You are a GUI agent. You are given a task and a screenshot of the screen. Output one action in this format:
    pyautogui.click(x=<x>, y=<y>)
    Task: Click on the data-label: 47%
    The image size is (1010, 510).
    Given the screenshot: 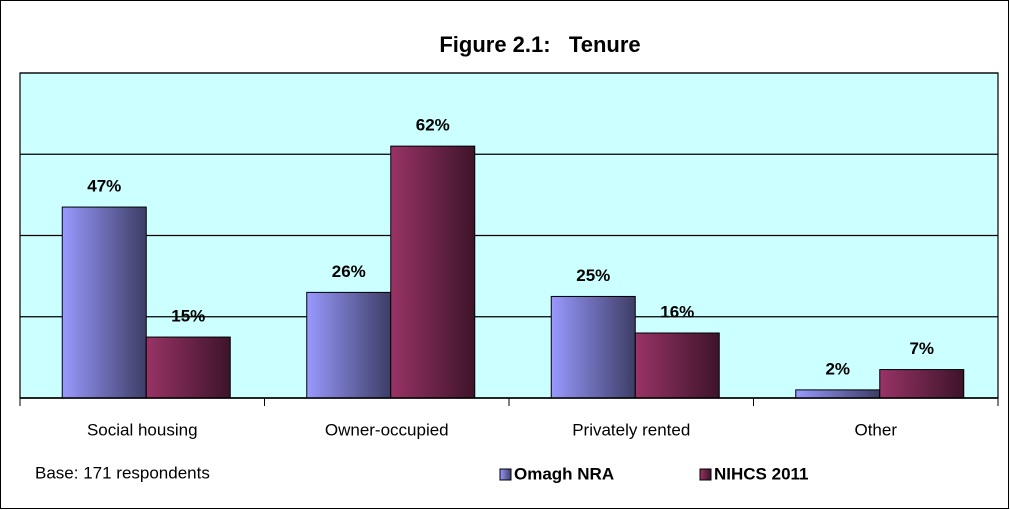 What is the action you would take?
    pyautogui.click(x=104, y=186)
    